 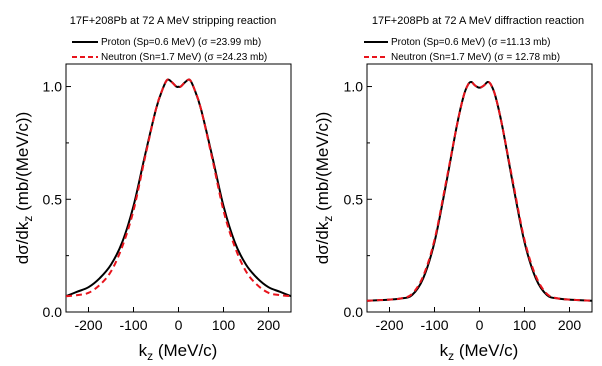 What do you see at coordinates (173, 21) in the screenshot?
I see `chart-title: 17F+208Pb at 72 A MeV stripping reaction` at bounding box center [173, 21].